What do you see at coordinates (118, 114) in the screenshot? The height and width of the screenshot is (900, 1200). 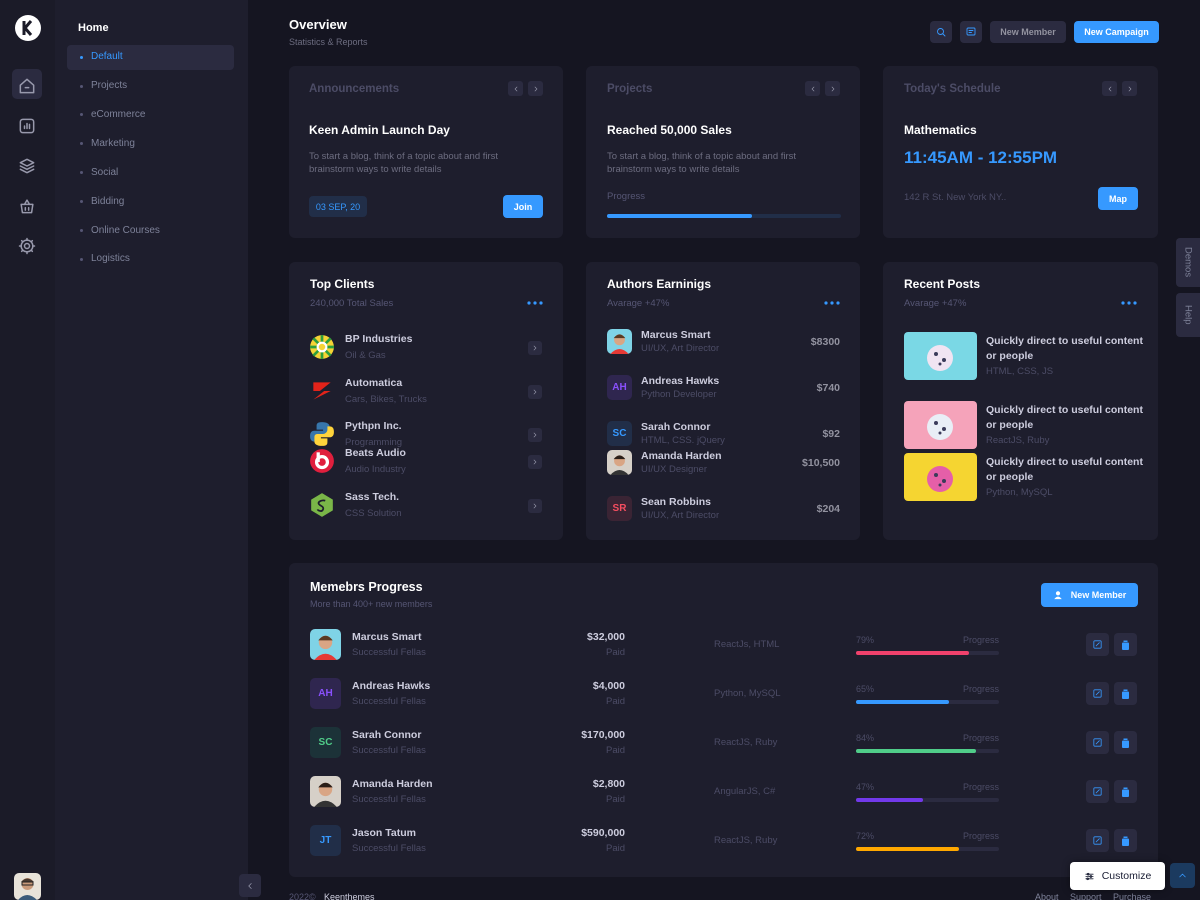 I see `menu-item: eCommerce` at bounding box center [118, 114].